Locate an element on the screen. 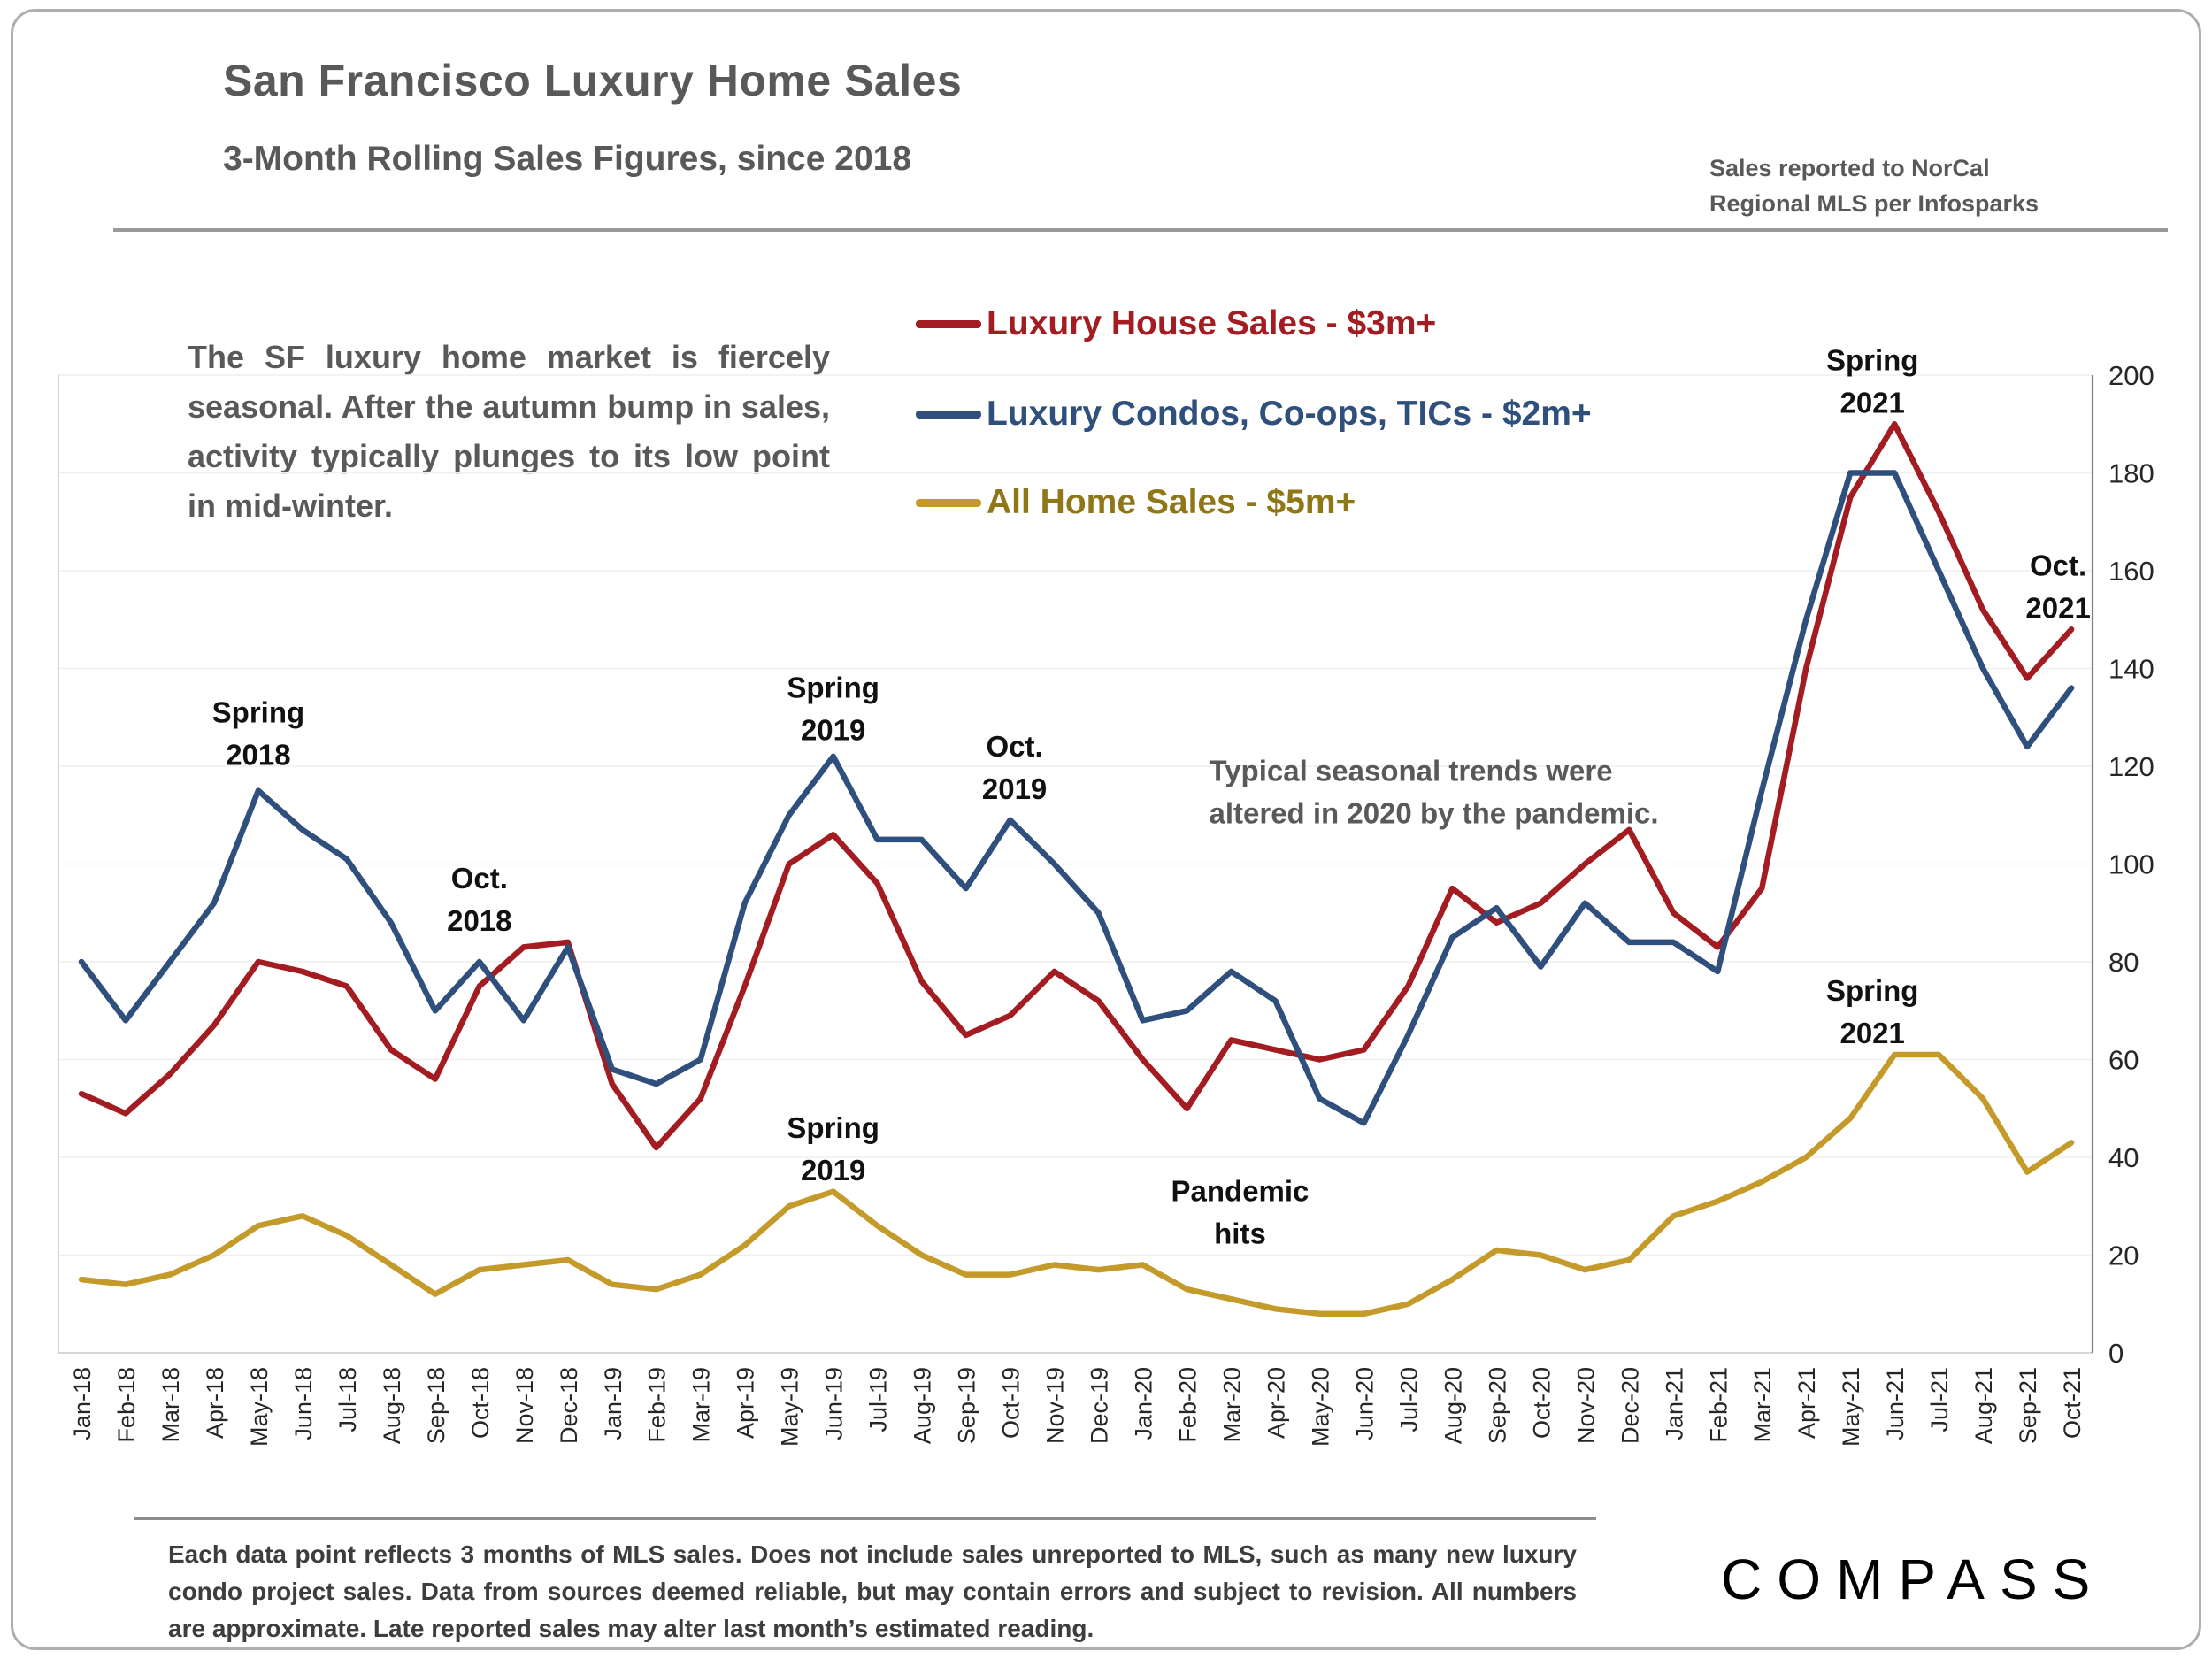 The width and height of the screenshot is (2212, 1659). y-axis-tick-label: 200 is located at coordinates (2131, 376).